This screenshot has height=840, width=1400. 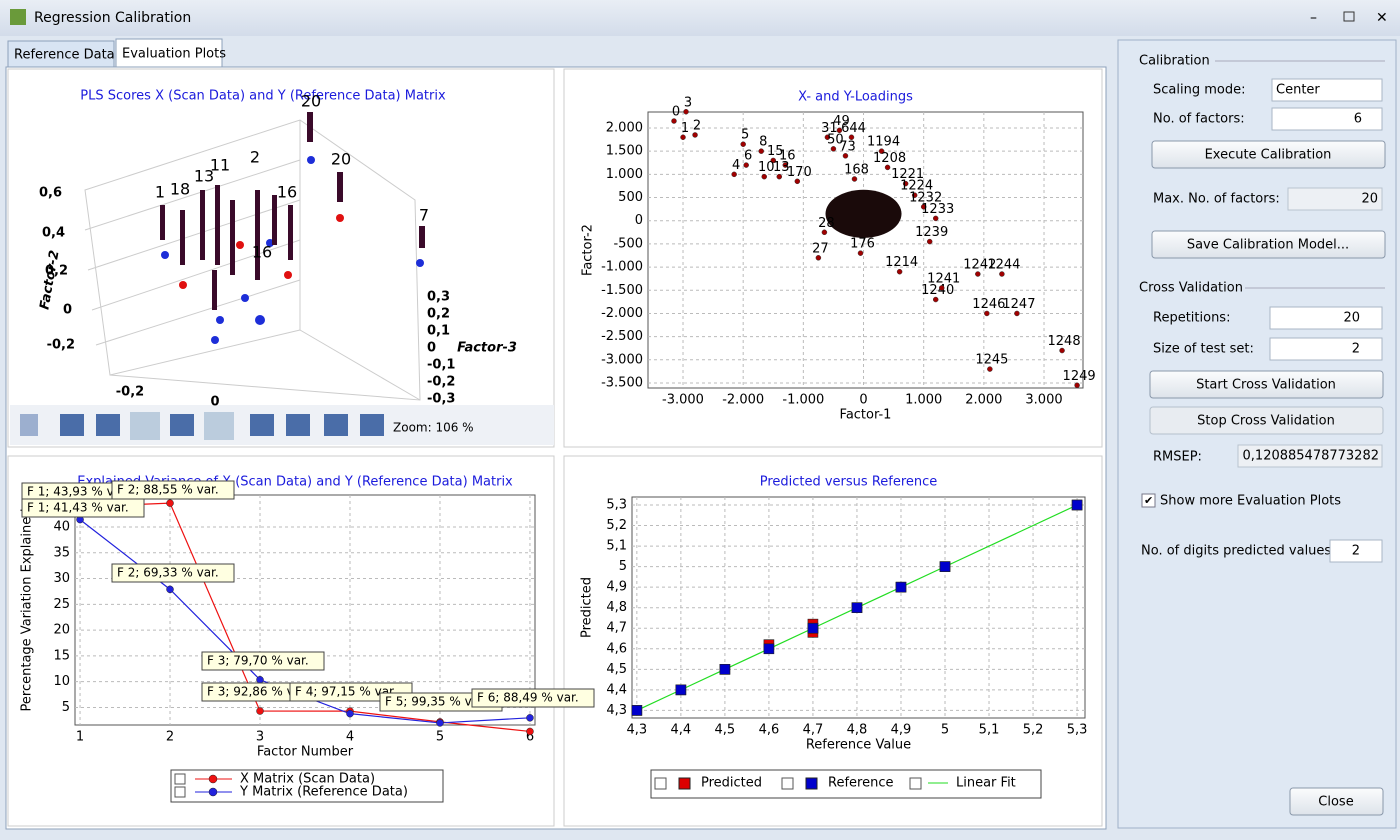 I want to click on field-value: 0,120885478773282, so click(x=1311, y=456).